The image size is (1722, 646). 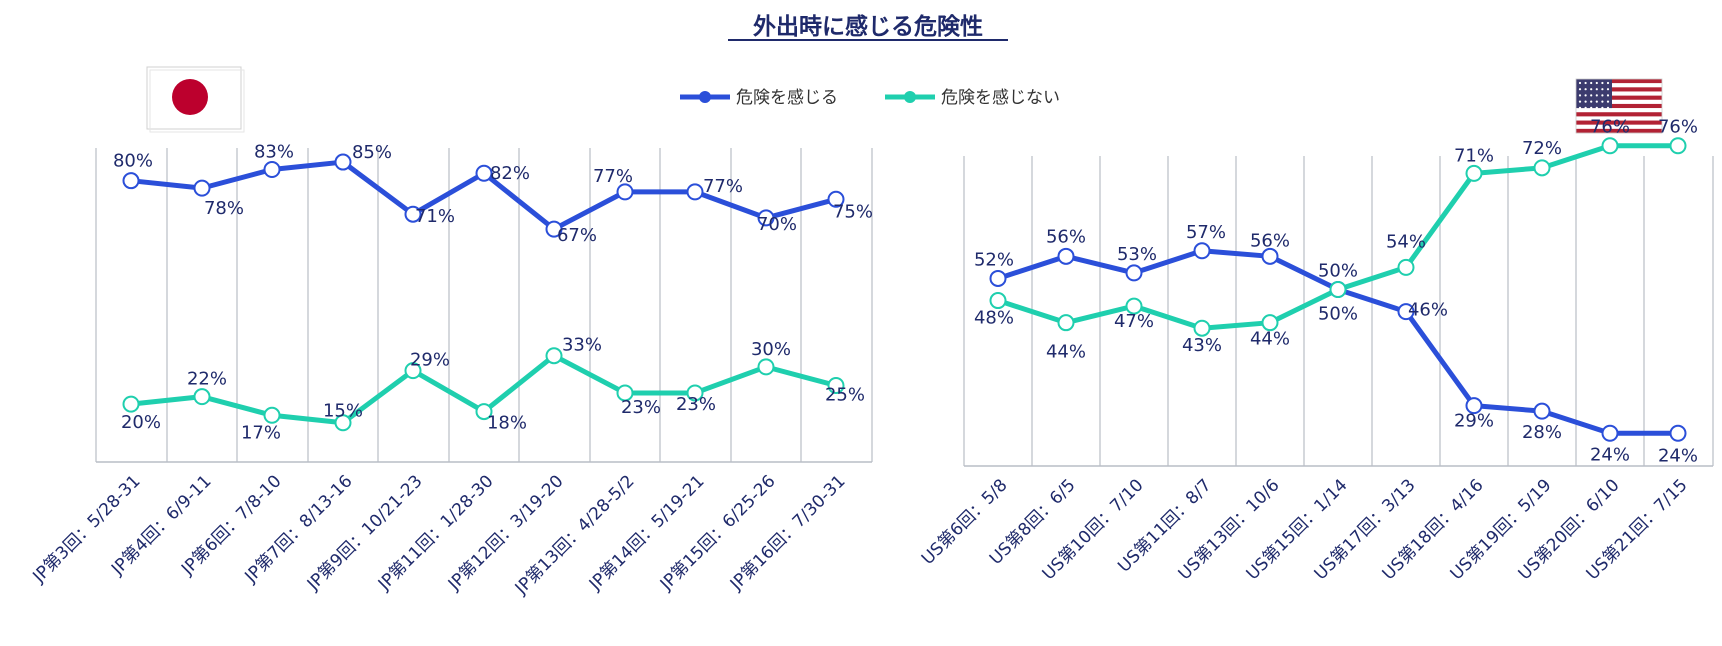 I want to click on data-label: 20%, so click(x=141, y=422).